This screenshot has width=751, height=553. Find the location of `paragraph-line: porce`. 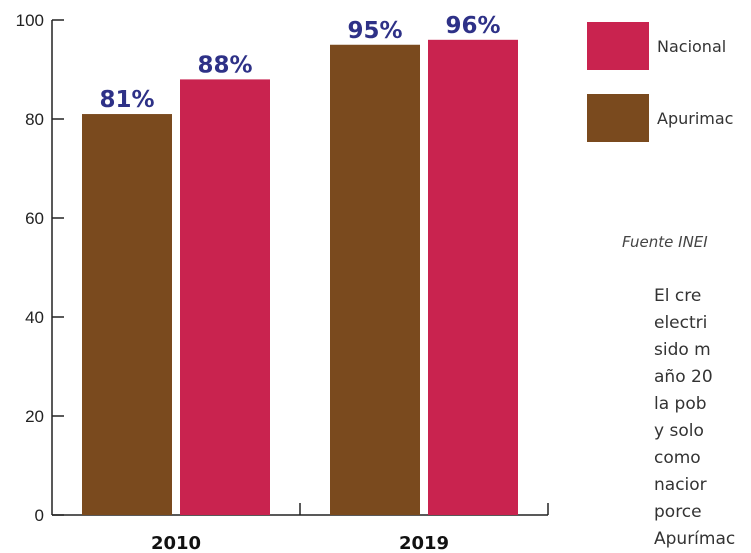

paragraph-line: porce is located at coordinates (678, 512).